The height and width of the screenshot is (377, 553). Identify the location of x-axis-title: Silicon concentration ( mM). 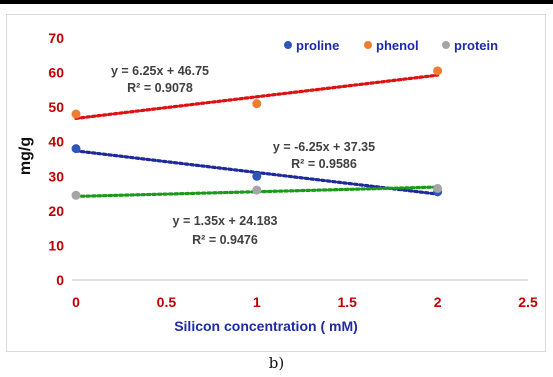
(266, 326).